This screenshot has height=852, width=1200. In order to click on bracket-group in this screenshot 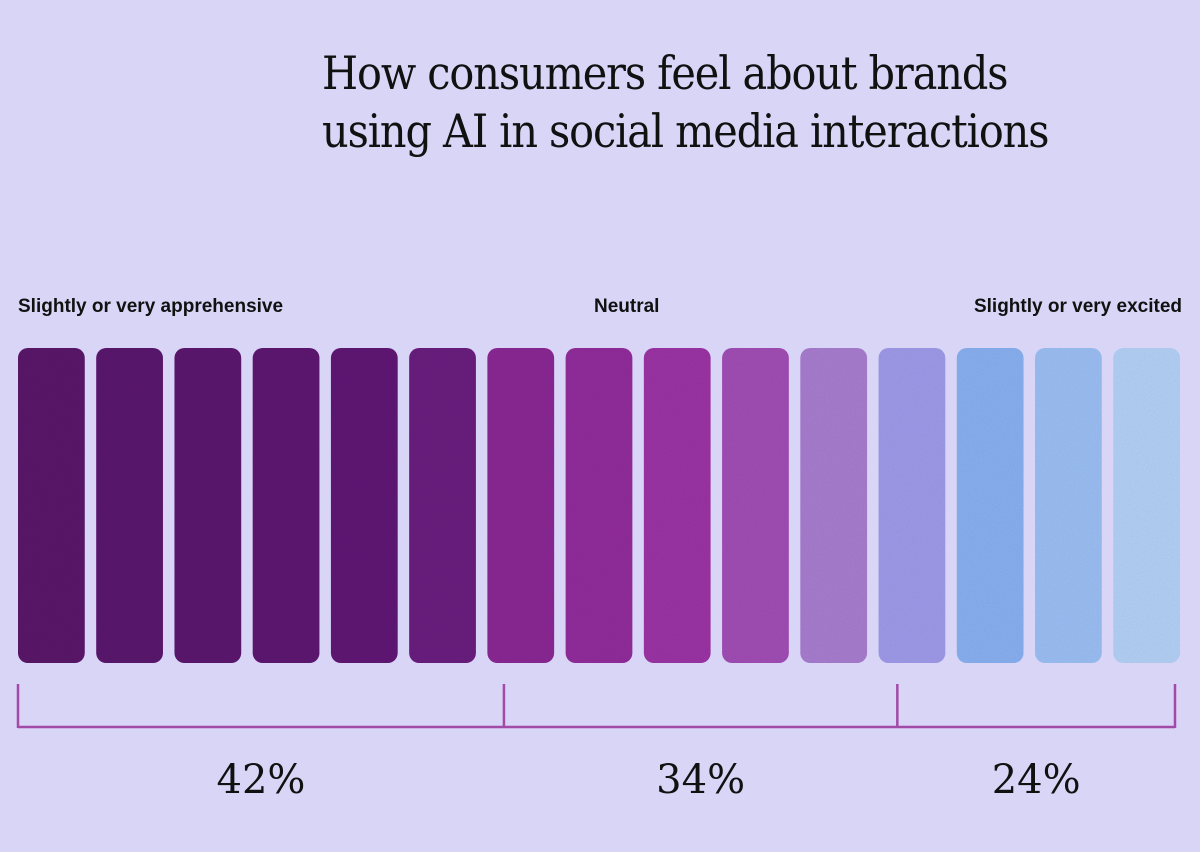, I will do `click(596, 706)`.